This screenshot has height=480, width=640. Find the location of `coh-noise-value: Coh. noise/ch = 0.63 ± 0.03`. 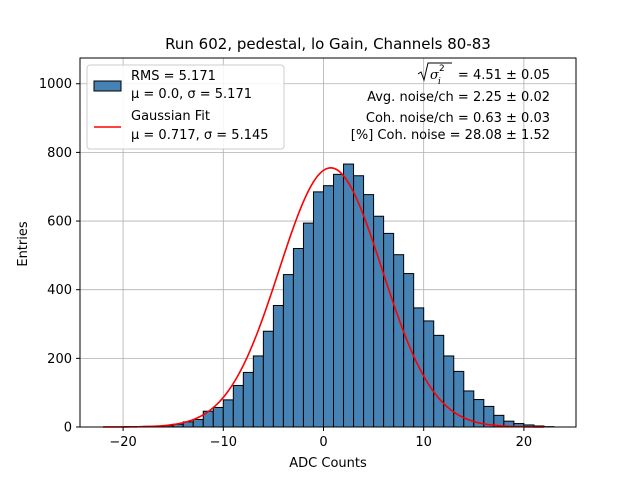

coh-noise-value: Coh. noise/ch = 0.63 ± 0.03 is located at coordinates (458, 118).